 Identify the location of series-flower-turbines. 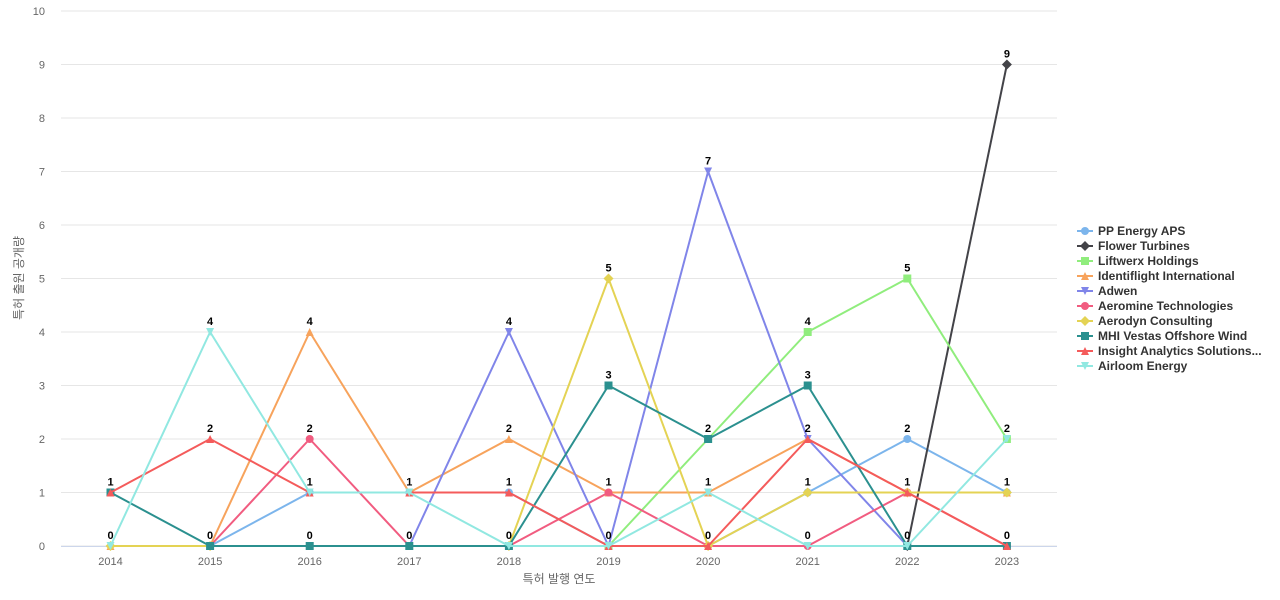
(957, 305).